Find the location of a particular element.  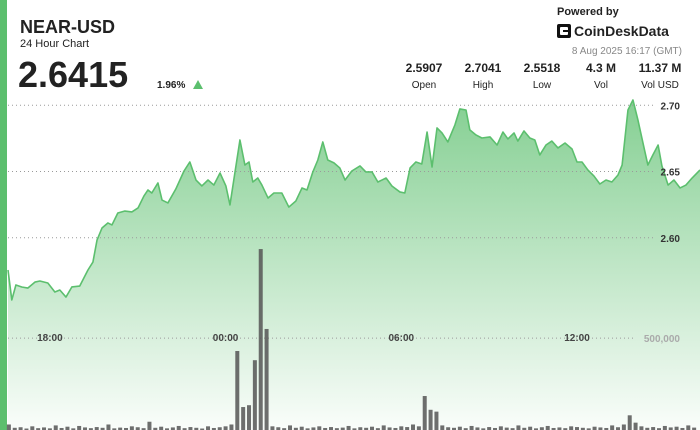

symbol-title: NEAR-USD is located at coordinates (67, 27).